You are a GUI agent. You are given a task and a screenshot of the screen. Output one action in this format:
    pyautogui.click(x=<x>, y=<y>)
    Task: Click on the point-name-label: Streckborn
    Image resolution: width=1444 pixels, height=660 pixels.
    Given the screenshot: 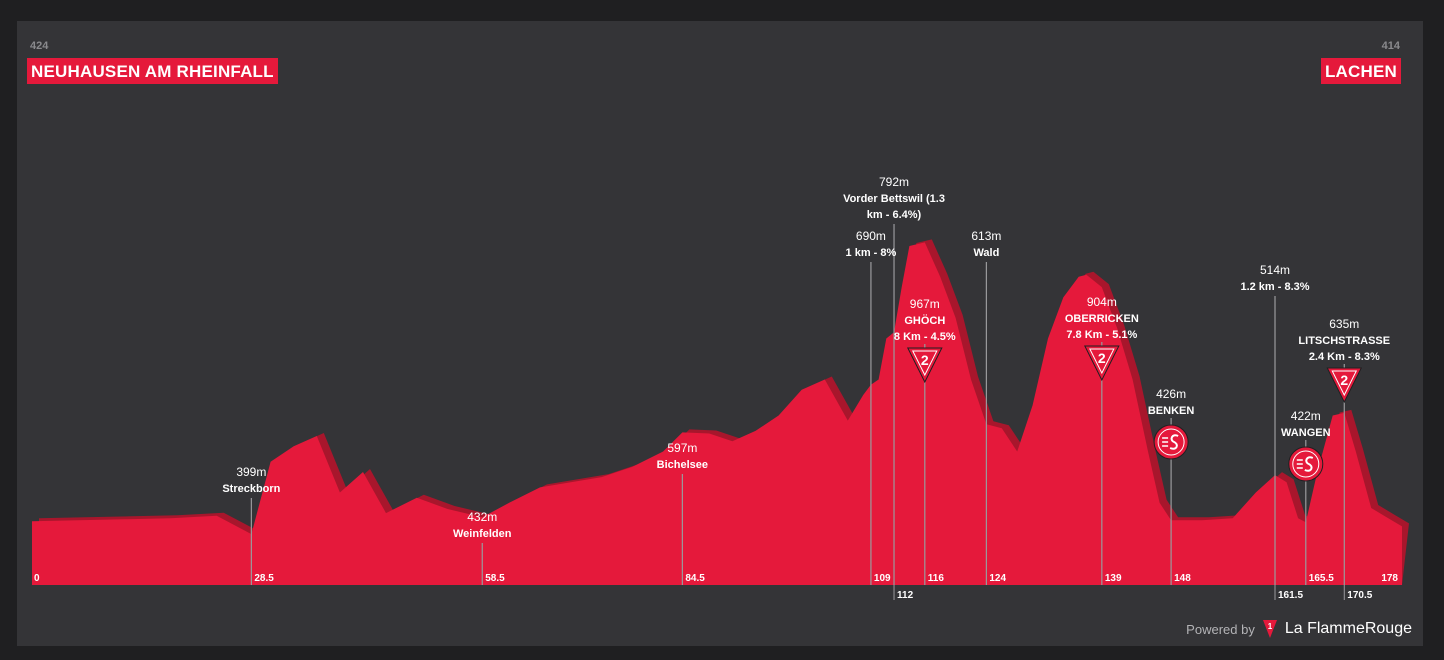 What is the action you would take?
    pyautogui.click(x=251, y=489)
    